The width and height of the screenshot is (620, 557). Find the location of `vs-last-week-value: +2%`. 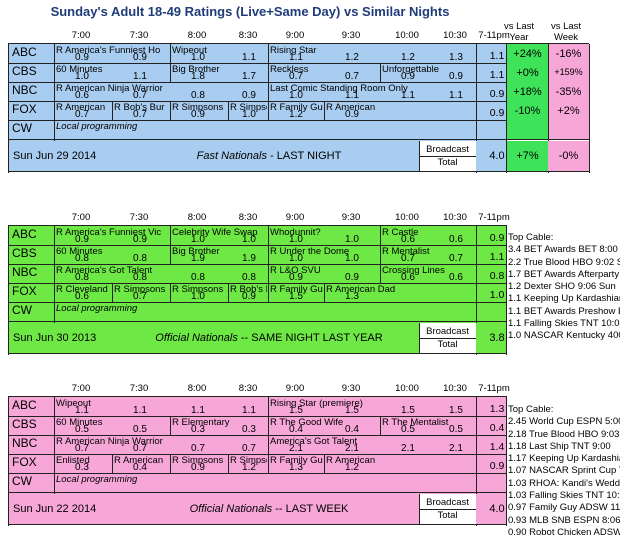

vs-last-week-value: +2% is located at coordinates (568, 111).